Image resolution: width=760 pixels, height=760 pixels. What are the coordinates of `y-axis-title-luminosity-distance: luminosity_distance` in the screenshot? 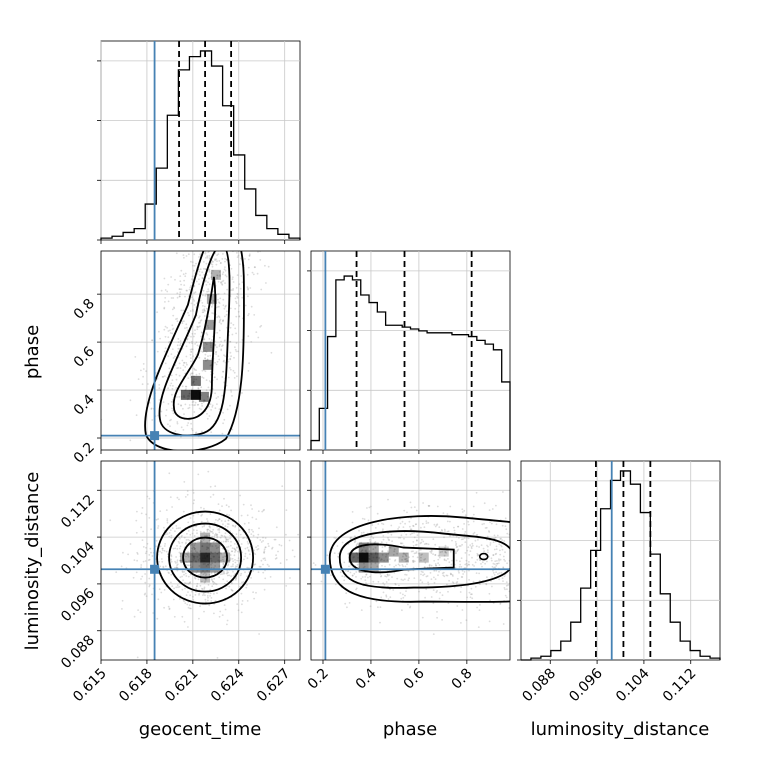 It's located at (32, 561).